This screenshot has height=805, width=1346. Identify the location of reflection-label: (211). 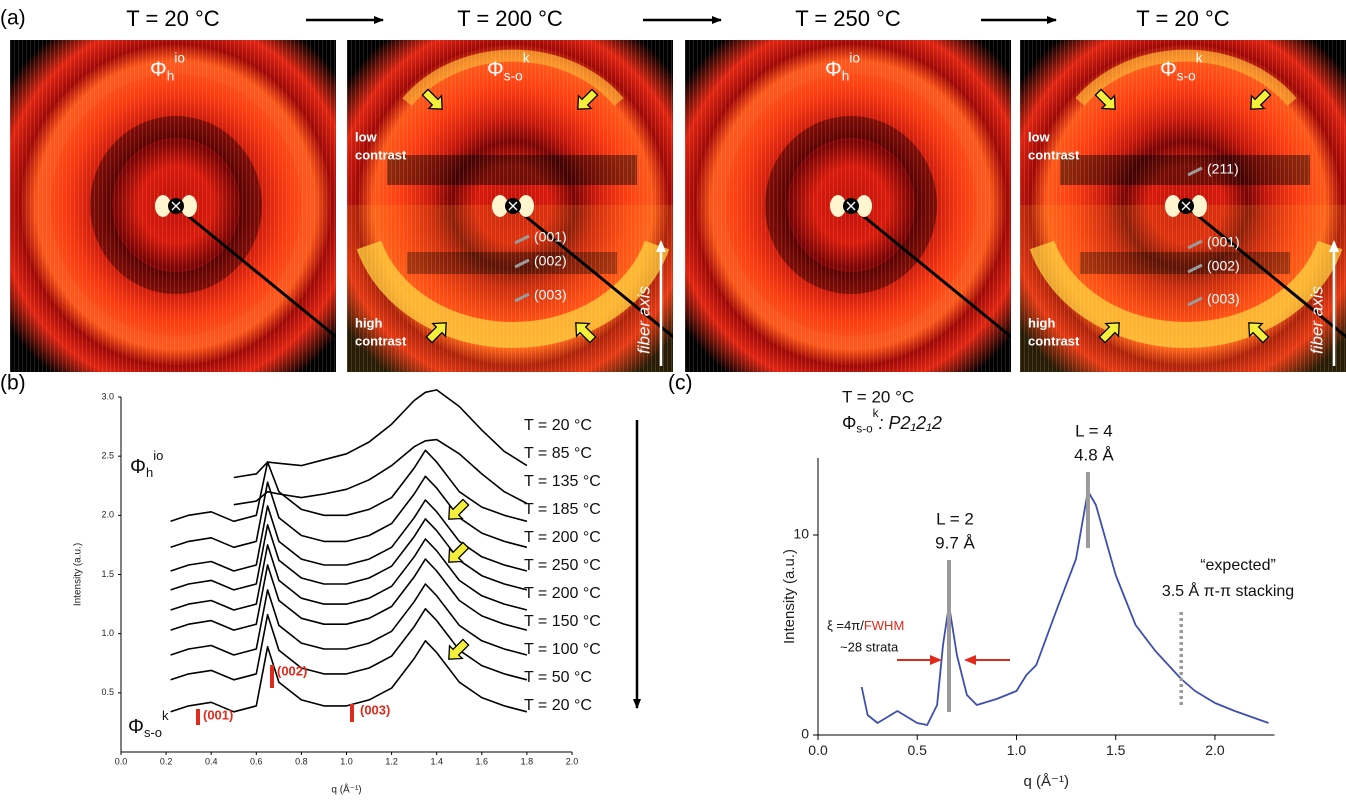
(1223, 169).